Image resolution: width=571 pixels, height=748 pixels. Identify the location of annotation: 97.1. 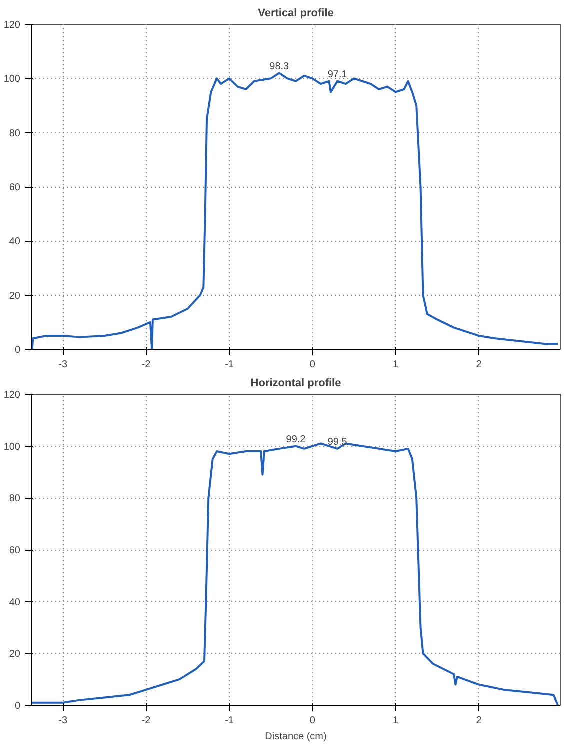
(338, 74).